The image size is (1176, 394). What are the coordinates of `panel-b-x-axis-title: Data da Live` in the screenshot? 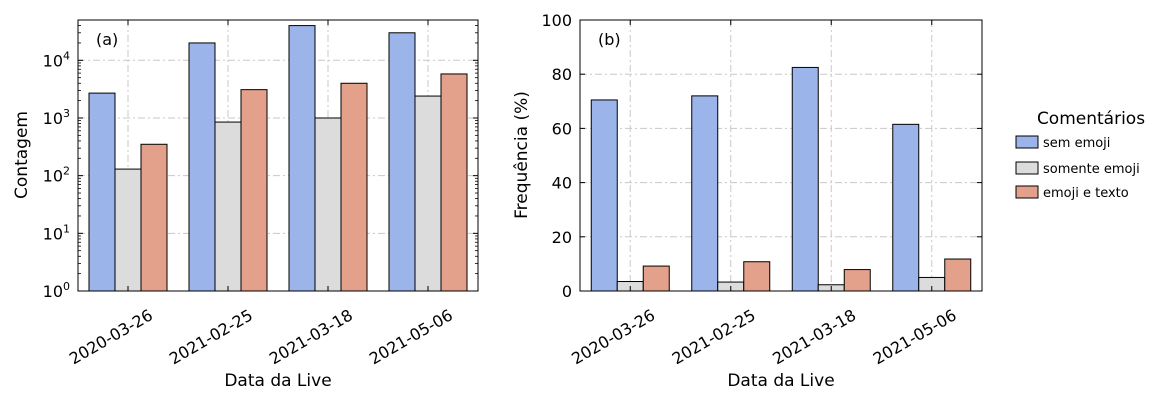 It's located at (780, 381).